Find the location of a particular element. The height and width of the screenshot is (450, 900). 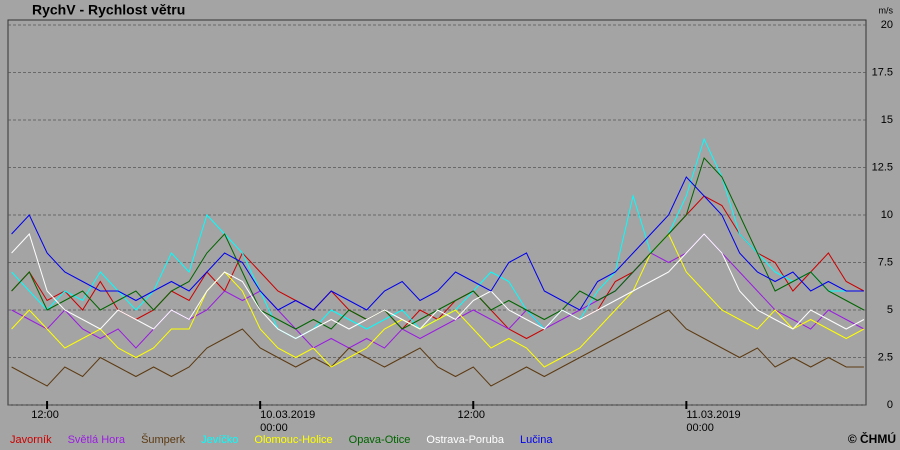

legend-label: Jevíčko is located at coordinates (219, 440).